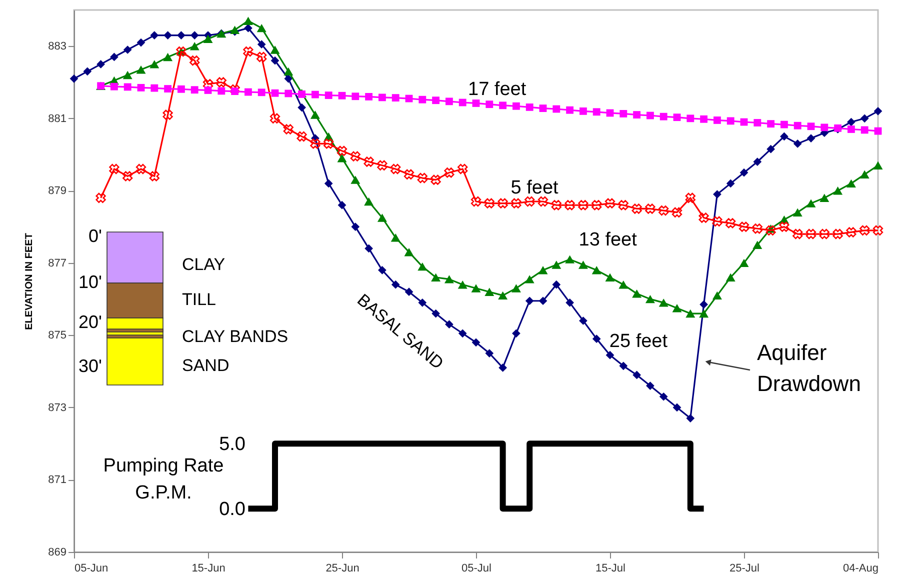  I want to click on x-tick-label: 15-Jun, so click(209, 568).